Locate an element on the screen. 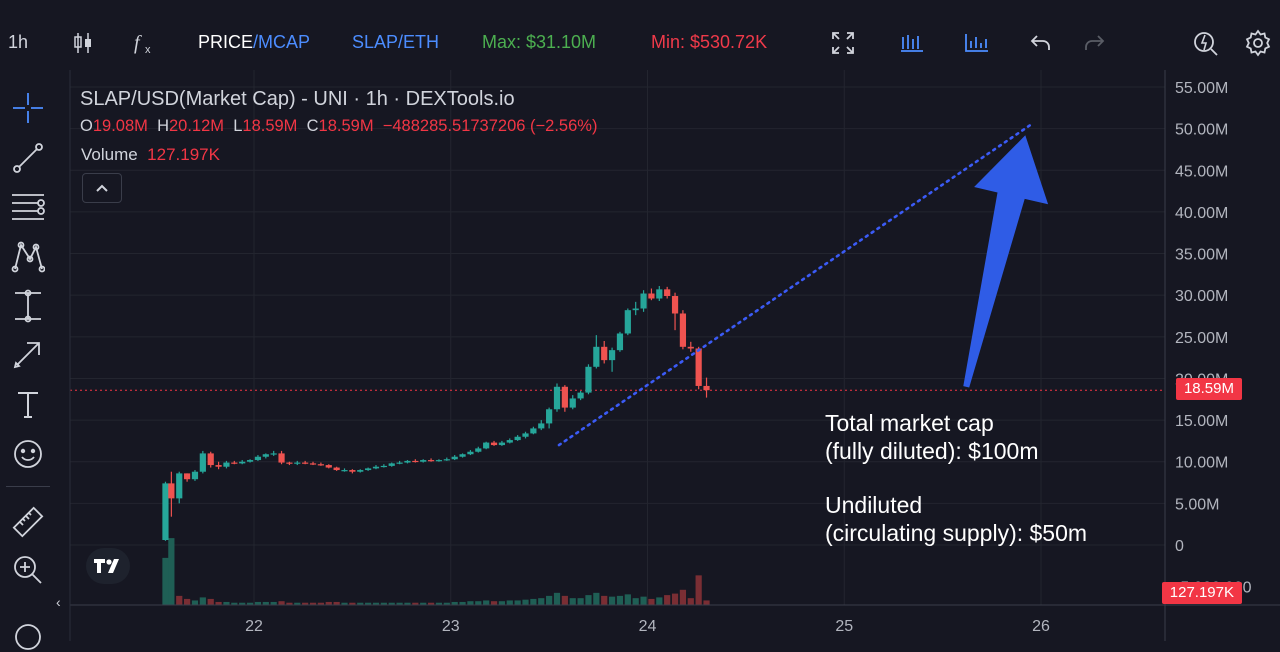  y-tick-label: 45.00M is located at coordinates (1201, 171).